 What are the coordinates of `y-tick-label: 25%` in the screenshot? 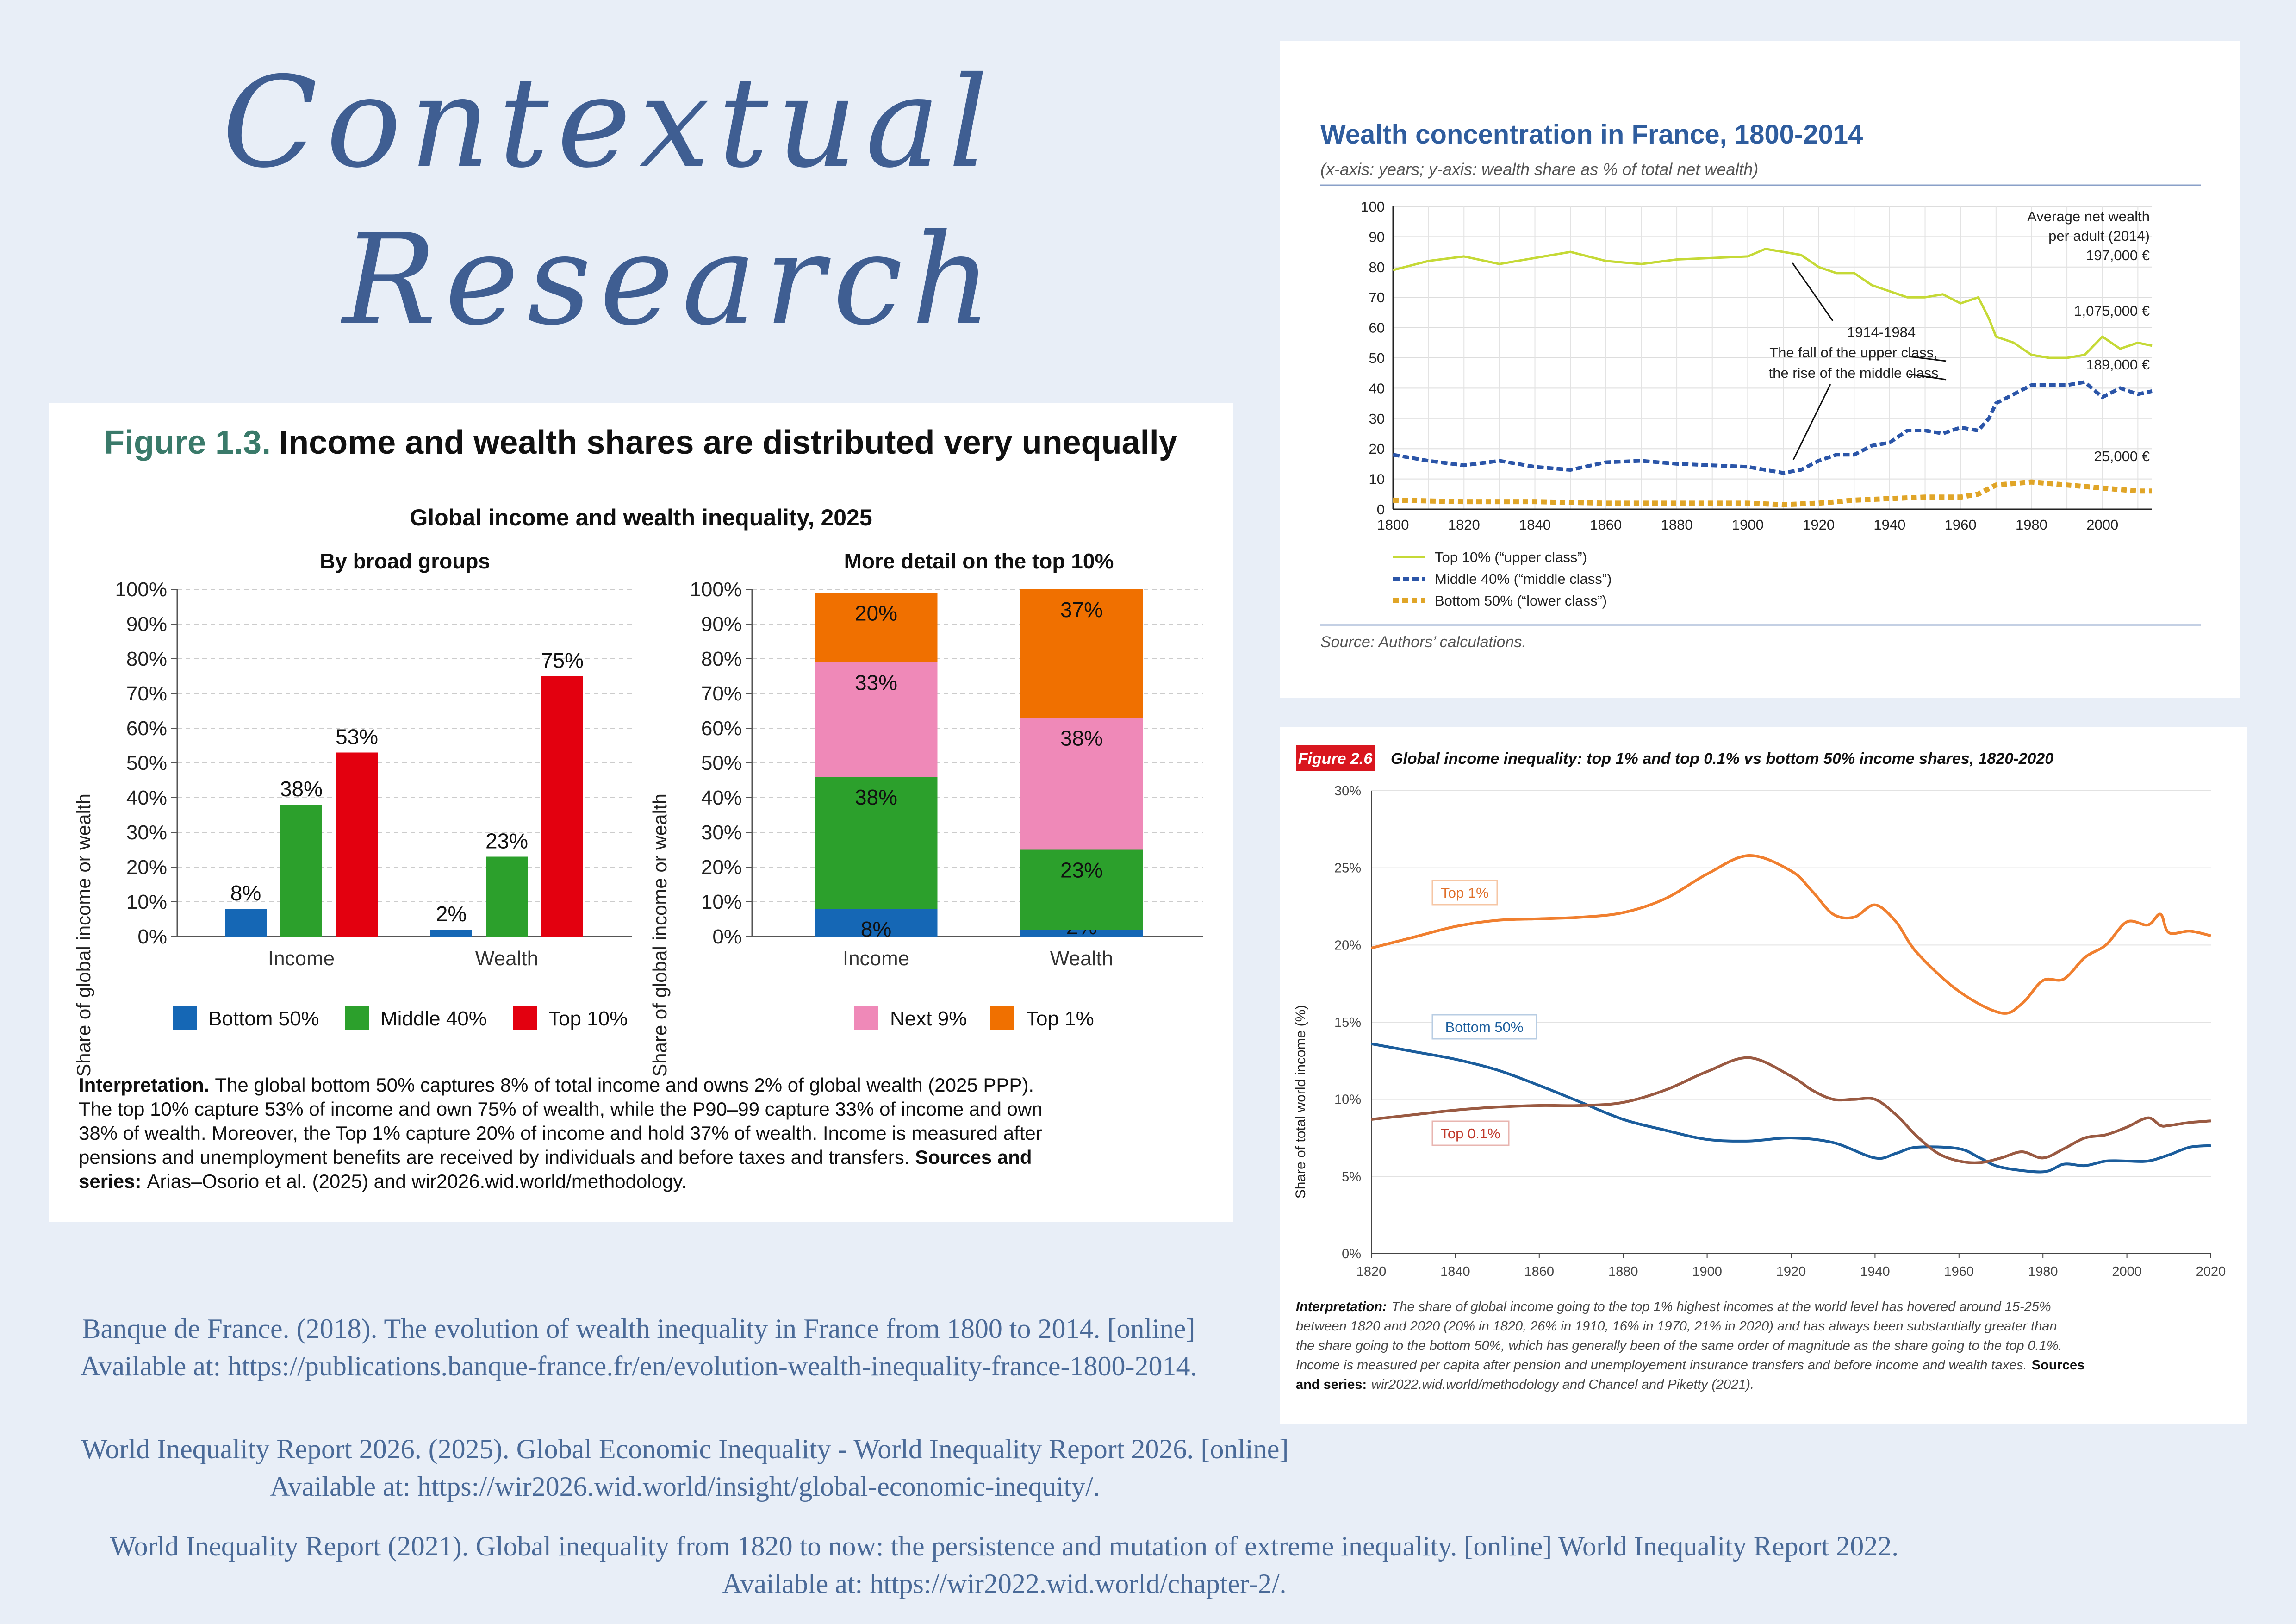 It's located at (1347, 868).